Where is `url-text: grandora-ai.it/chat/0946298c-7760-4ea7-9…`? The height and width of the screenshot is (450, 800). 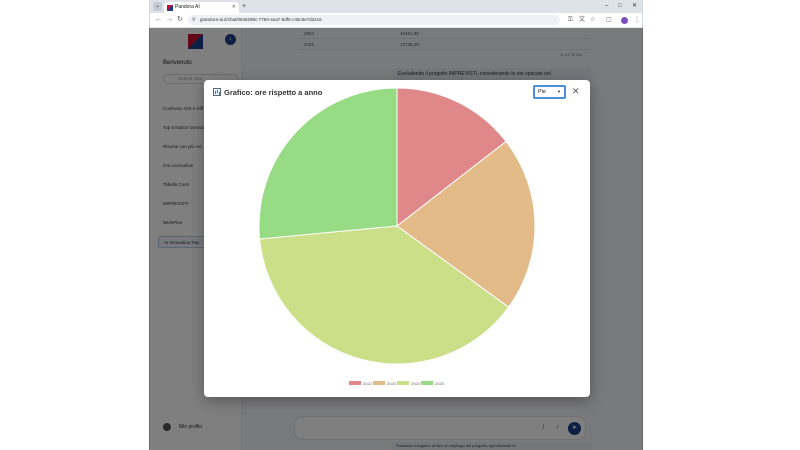
url-text: grandora-ai.it/chat/0946298c-7760-4ea7-9… is located at coordinates (261, 19).